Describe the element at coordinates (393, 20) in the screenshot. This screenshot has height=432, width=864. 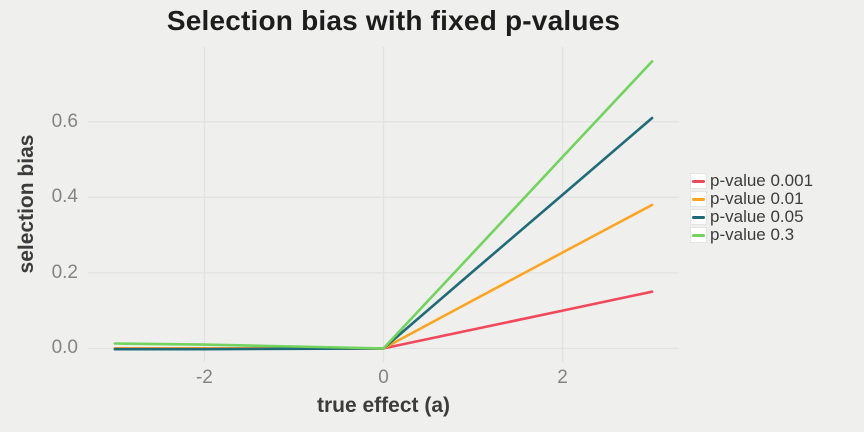
I see `chart-title: Selection bias with fixed p-values` at that location.